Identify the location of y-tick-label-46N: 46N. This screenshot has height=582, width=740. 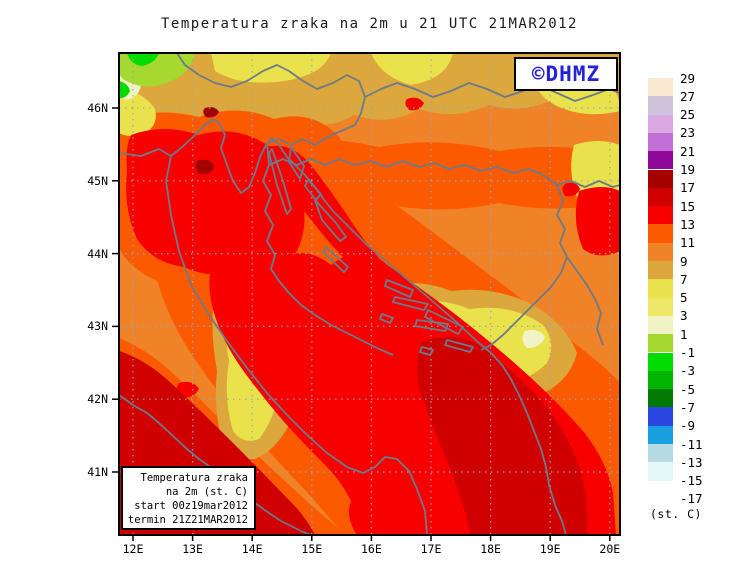
(97, 108).